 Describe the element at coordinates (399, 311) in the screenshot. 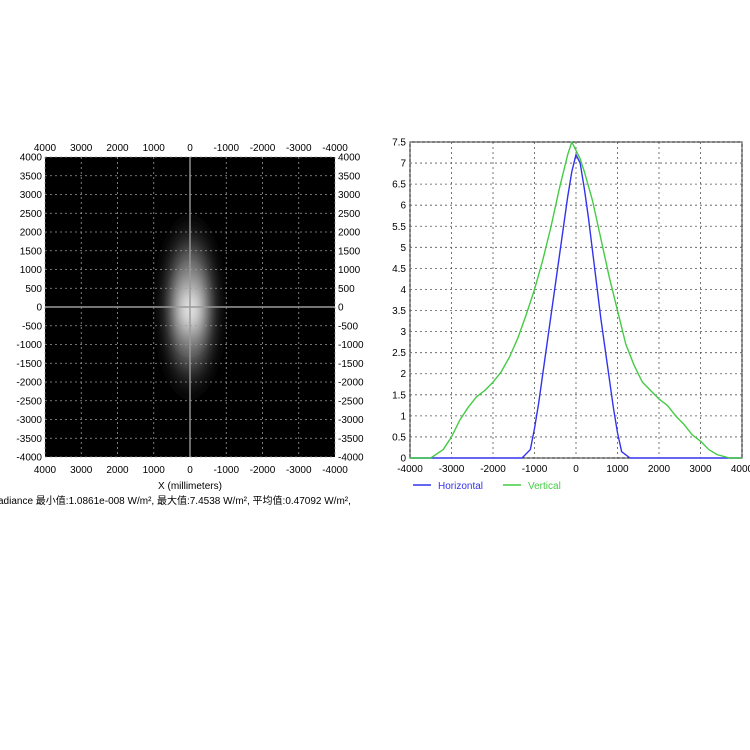

I see `line-y-tick: 3.5` at that location.